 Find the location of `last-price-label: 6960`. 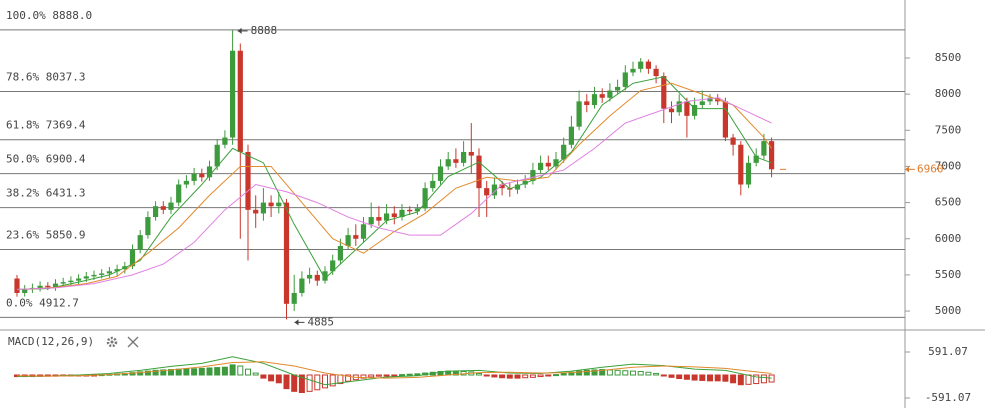

last-price-label: 6960 is located at coordinates (930, 168).